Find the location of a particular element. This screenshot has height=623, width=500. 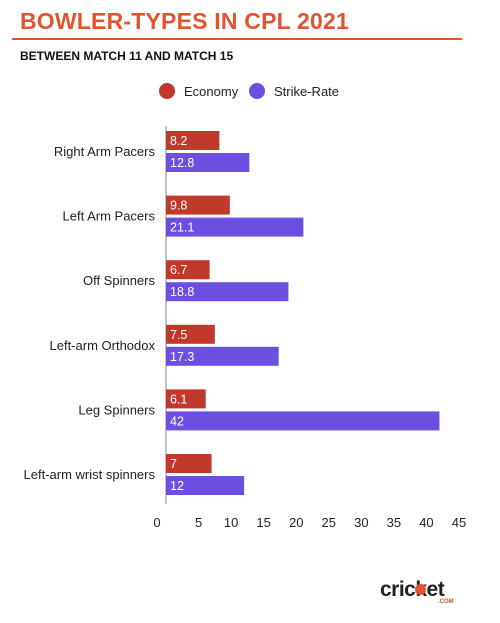

x-tick-label: 10 is located at coordinates (231, 522).